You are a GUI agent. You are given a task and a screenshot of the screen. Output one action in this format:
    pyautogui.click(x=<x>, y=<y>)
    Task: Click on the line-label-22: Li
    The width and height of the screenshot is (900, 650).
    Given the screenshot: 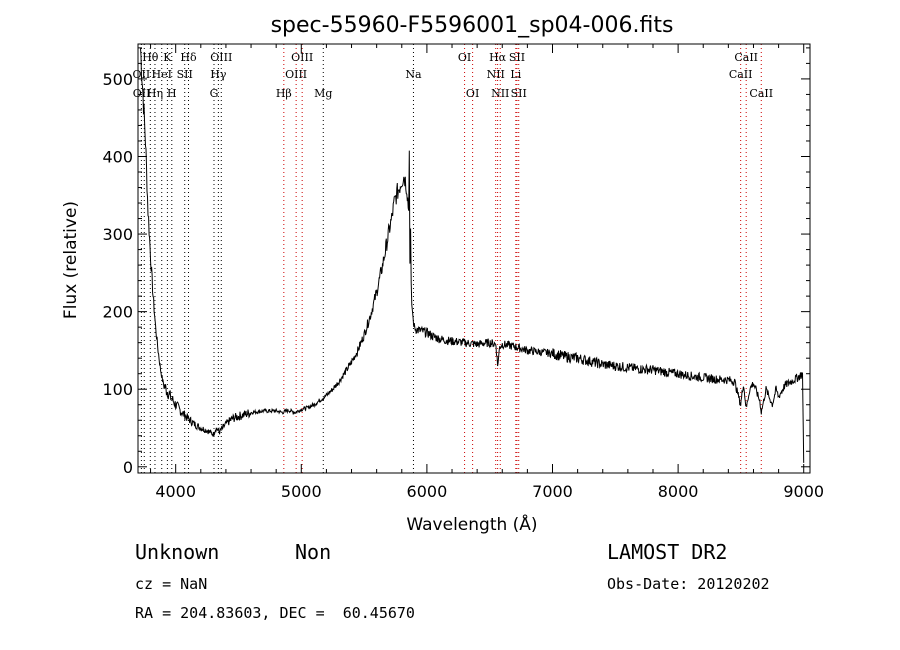 What is the action you would take?
    pyautogui.click(x=515, y=74)
    